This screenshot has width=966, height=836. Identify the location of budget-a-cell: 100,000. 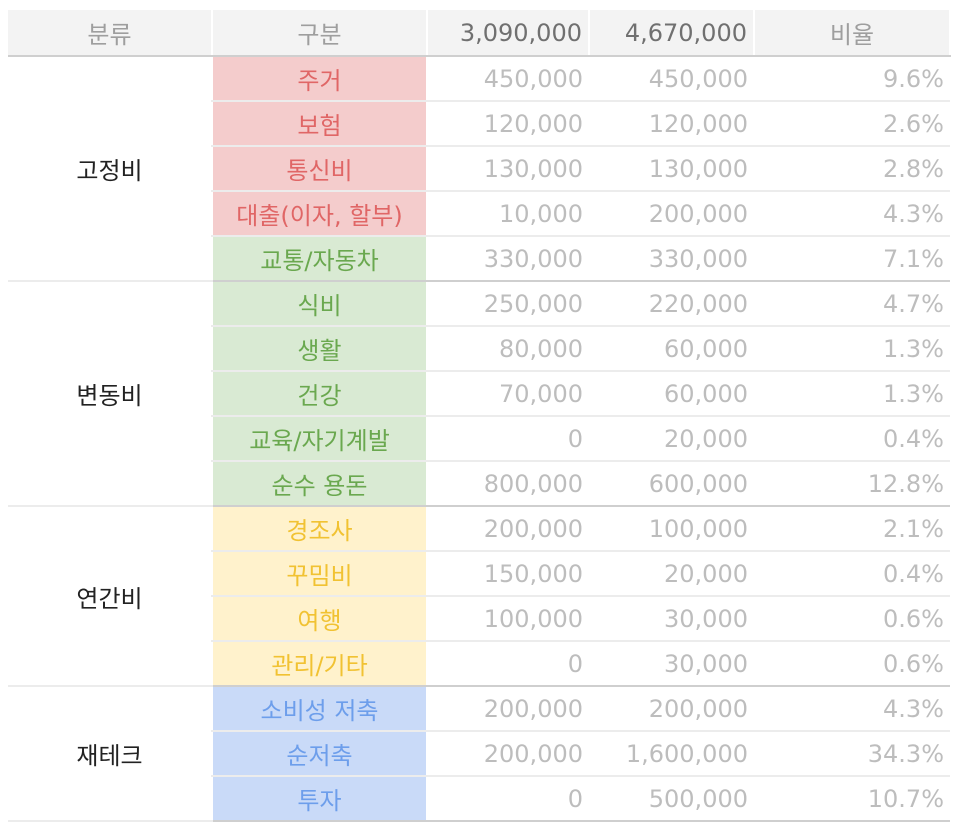
(508, 619).